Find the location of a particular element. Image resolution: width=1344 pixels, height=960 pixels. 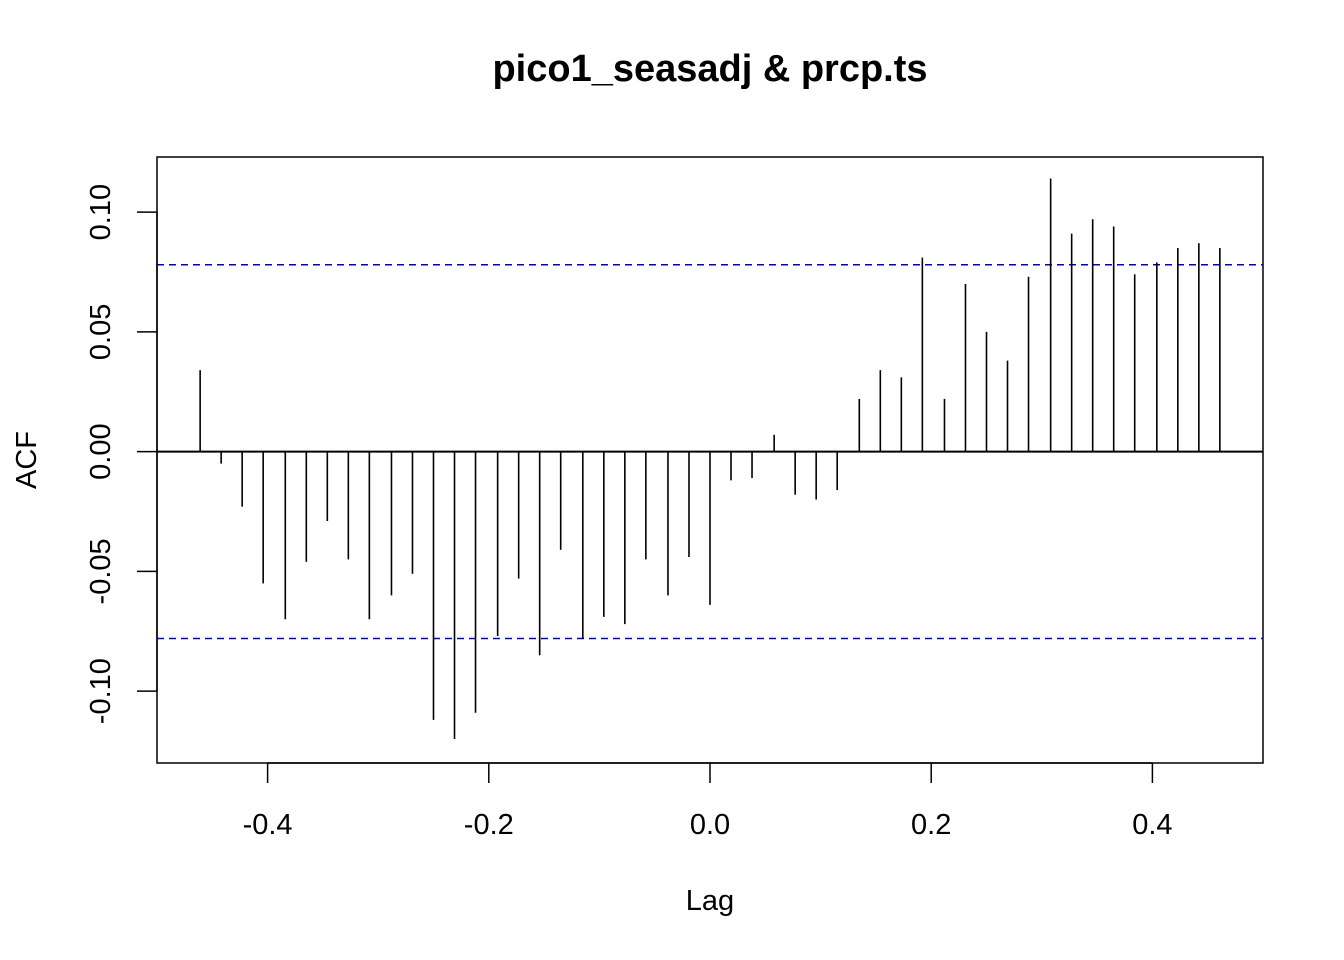

x-tick-label: -0.2 is located at coordinates (489, 825).